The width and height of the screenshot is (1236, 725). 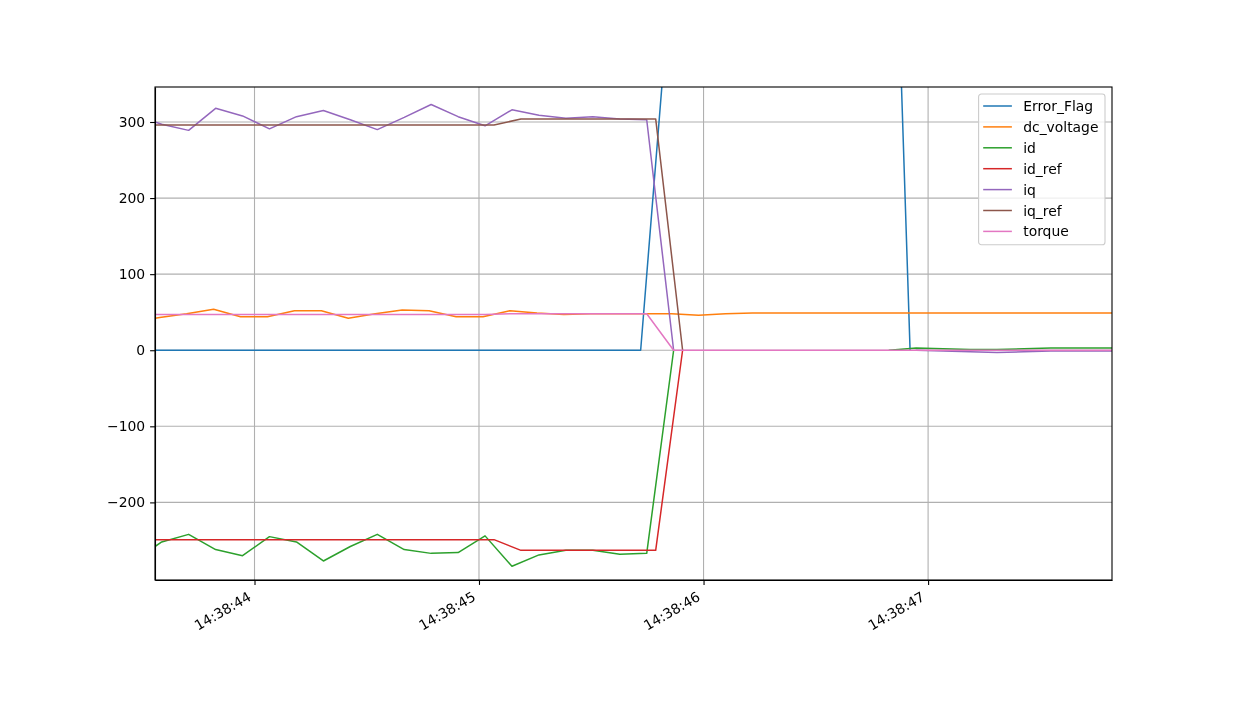 I want to click on legend-label: iq, so click(x=1029, y=189).